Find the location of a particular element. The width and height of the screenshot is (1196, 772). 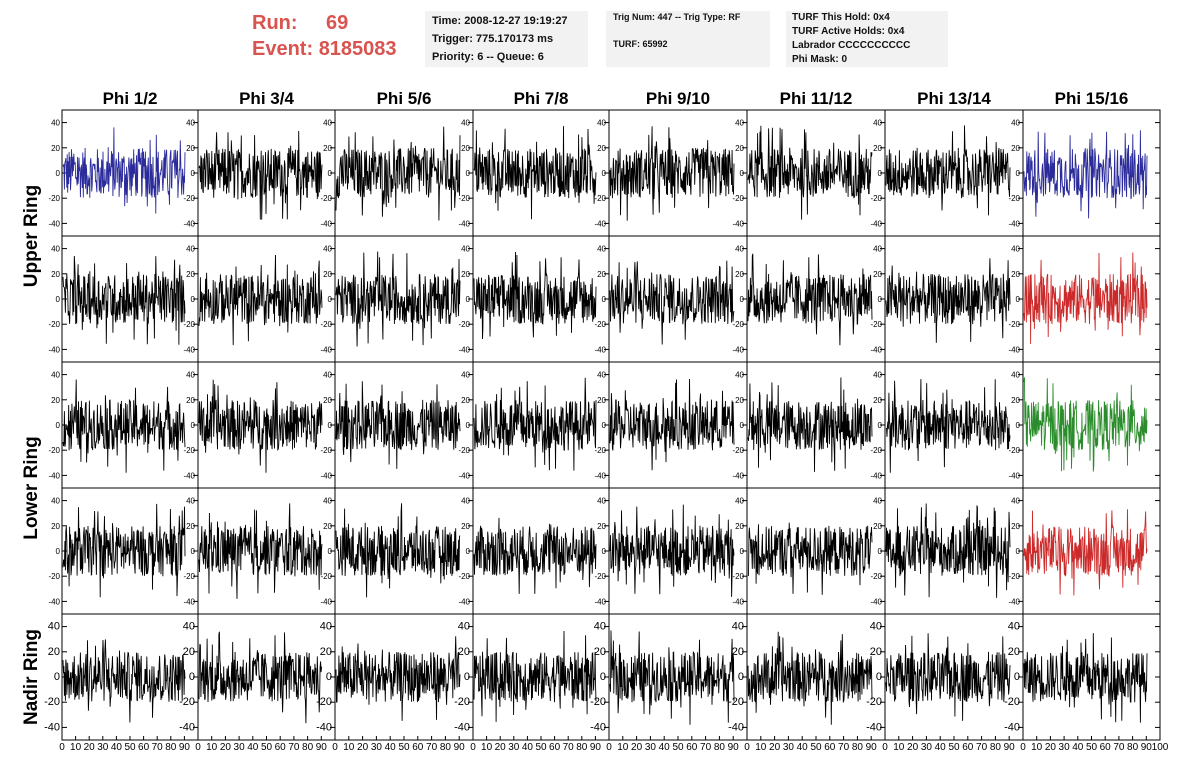

x-tick-label: 60 is located at coordinates (692, 747).